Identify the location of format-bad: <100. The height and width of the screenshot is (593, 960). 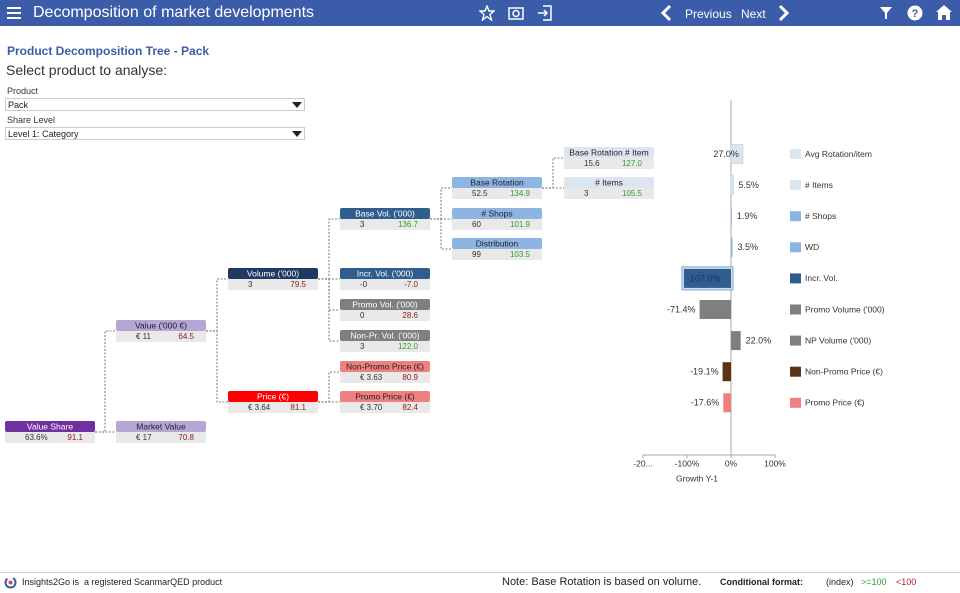
(906, 582).